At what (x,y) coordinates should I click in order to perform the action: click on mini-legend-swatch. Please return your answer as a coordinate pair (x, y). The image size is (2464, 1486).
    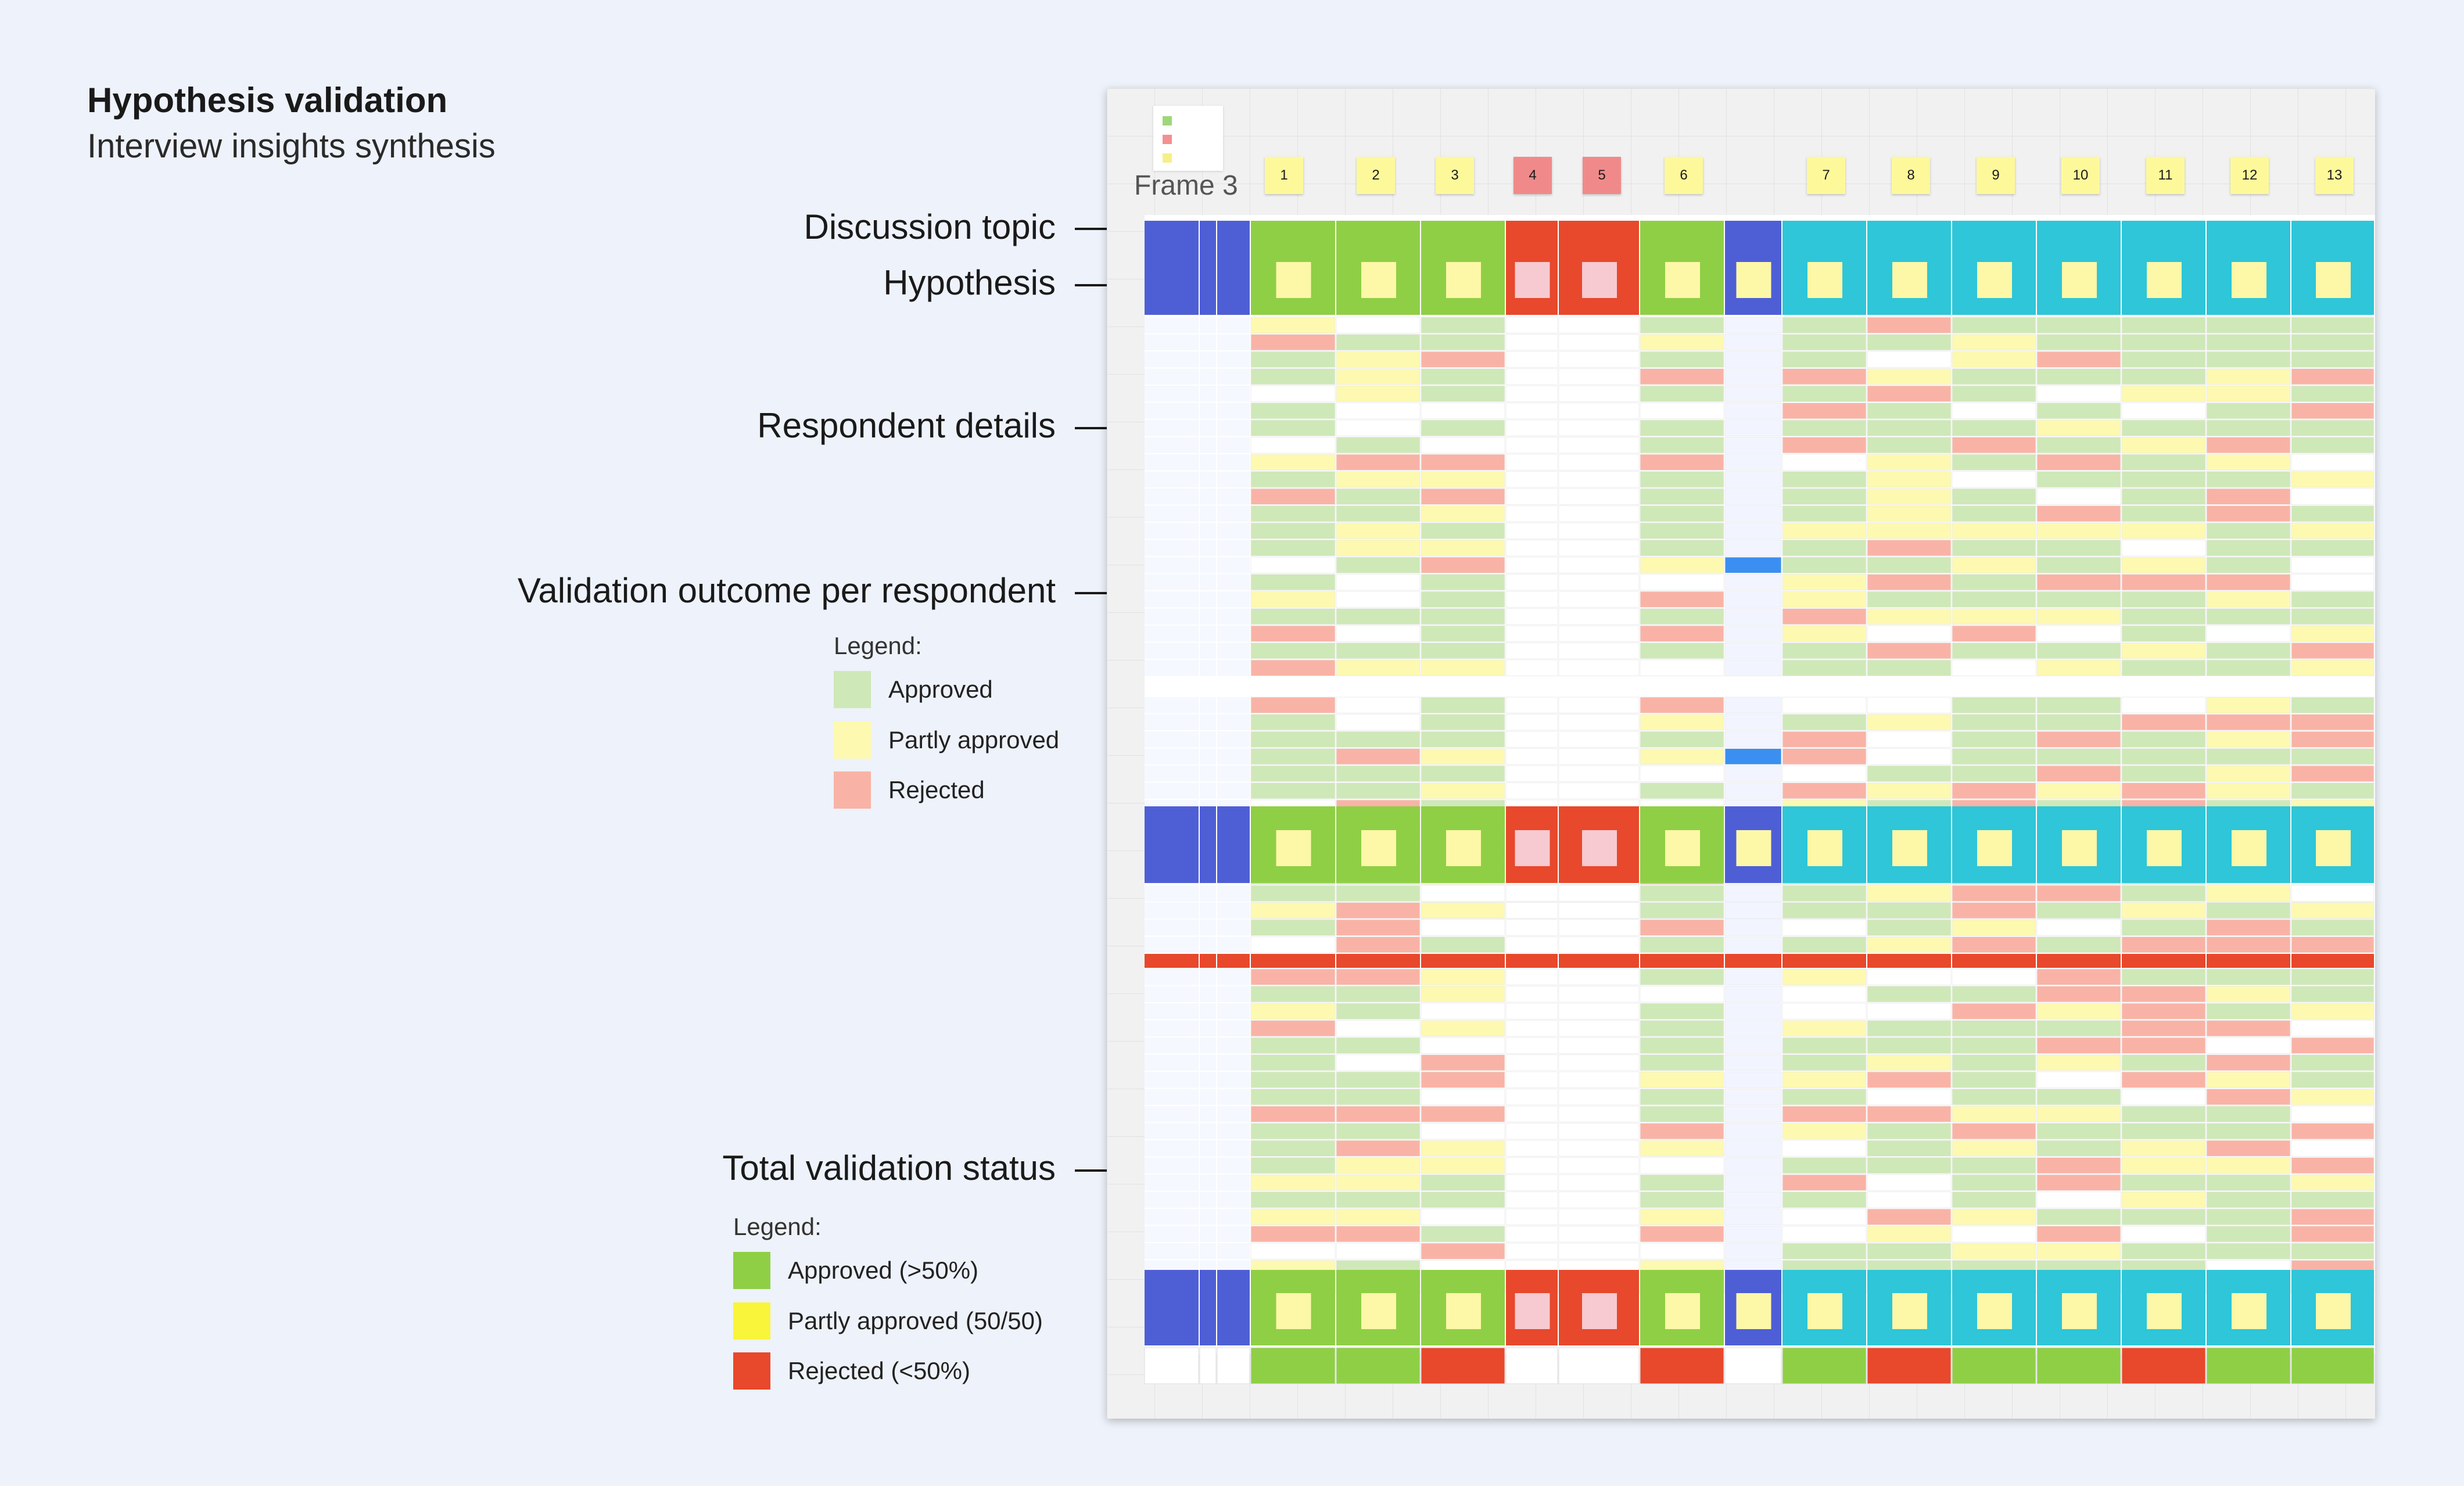
    Looking at the image, I should click on (1167, 158).